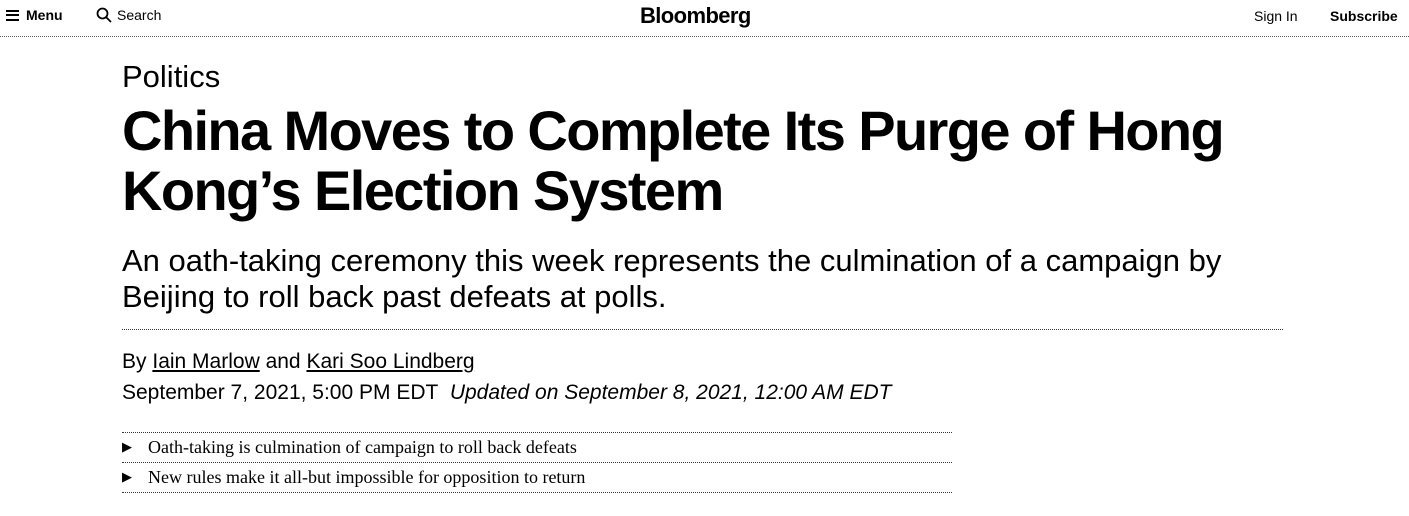  I want to click on bloomberg-logo: Bloomberg, so click(695, 15).